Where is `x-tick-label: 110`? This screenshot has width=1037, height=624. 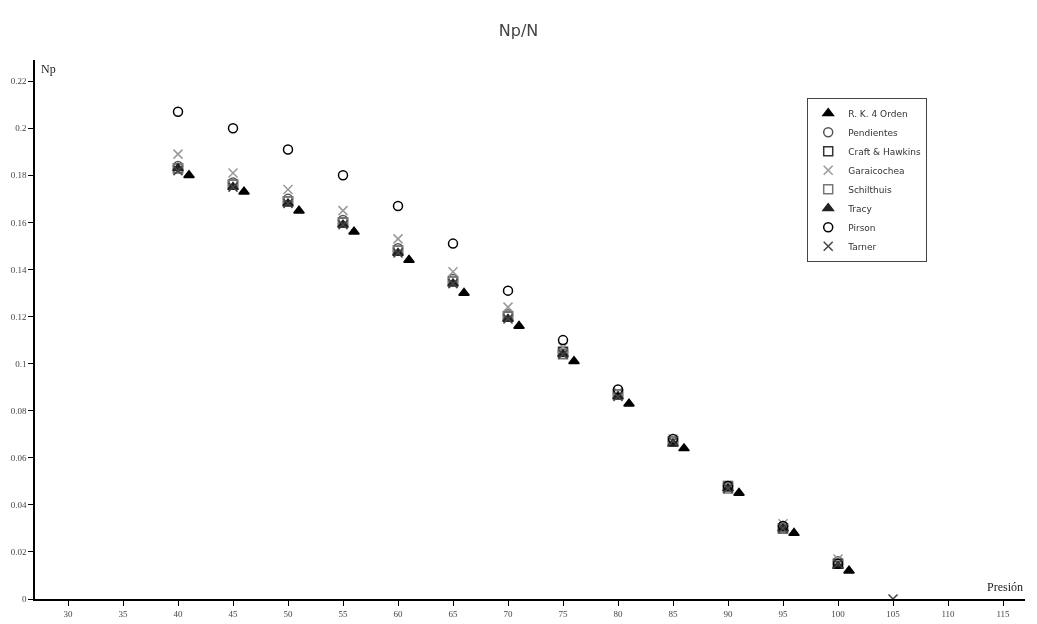 x-tick-label: 110 is located at coordinates (948, 613).